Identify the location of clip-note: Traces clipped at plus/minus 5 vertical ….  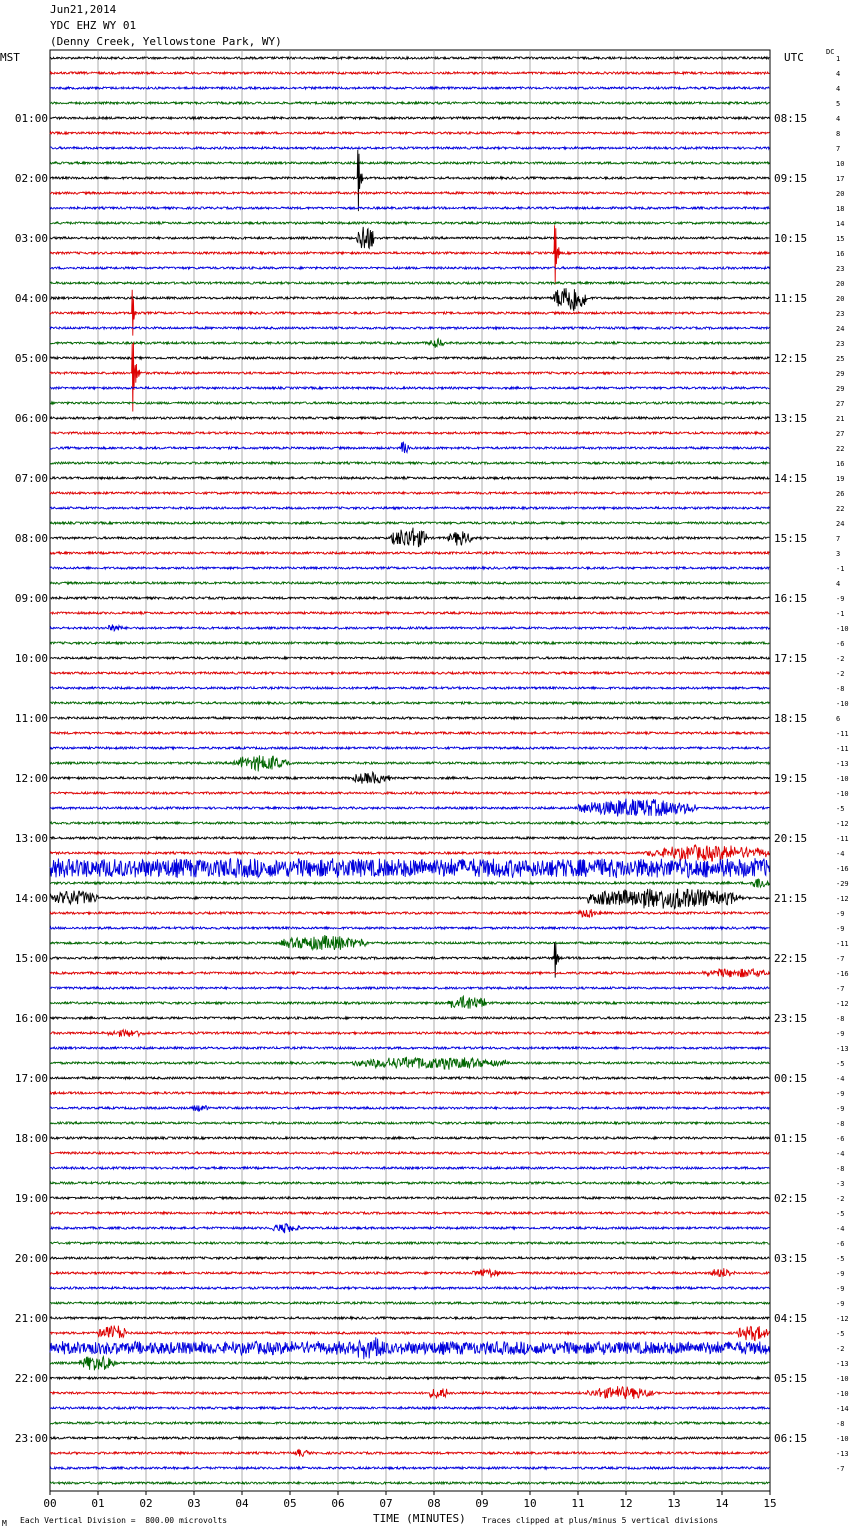
(600, 1520).